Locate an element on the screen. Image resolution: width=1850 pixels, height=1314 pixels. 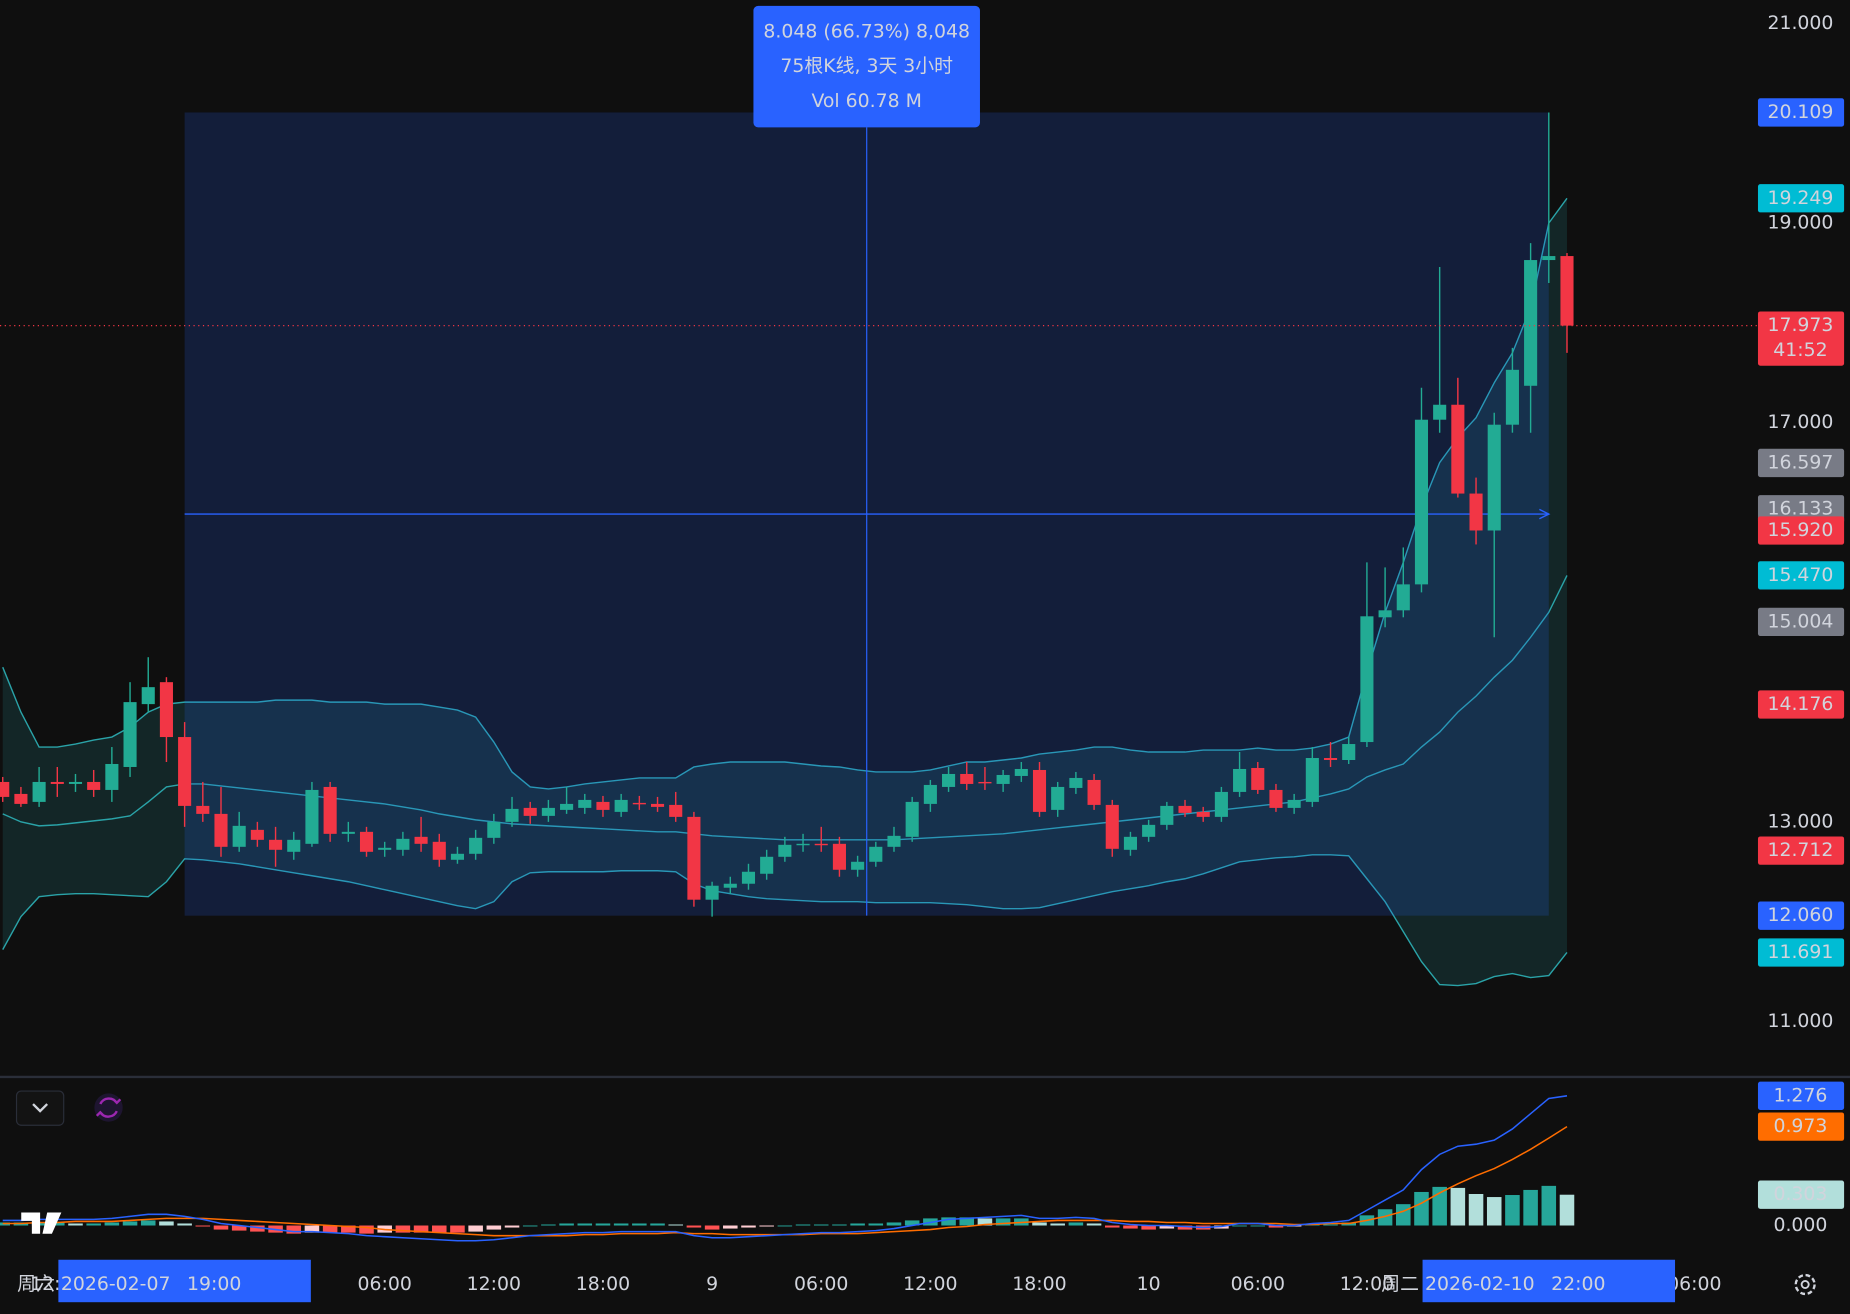
x-highlight-time: 19:00 is located at coordinates (214, 1284).